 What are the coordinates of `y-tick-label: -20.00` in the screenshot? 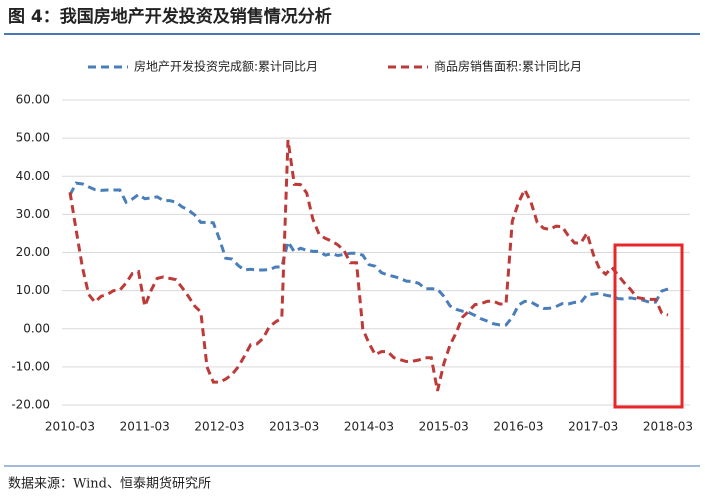 It's located at (30, 405).